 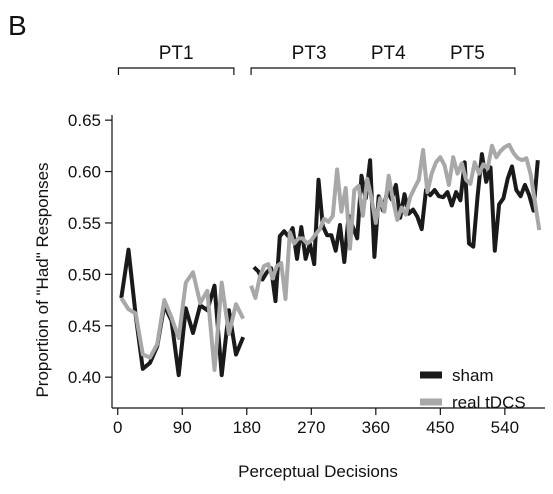 What do you see at coordinates (467, 53) in the screenshot?
I see `phase-label: PT5` at bounding box center [467, 53].